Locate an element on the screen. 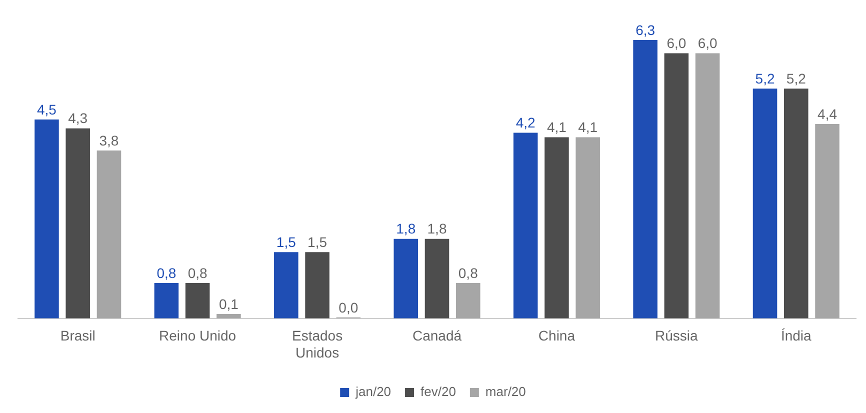  data-label: 4,5 is located at coordinates (46, 109).